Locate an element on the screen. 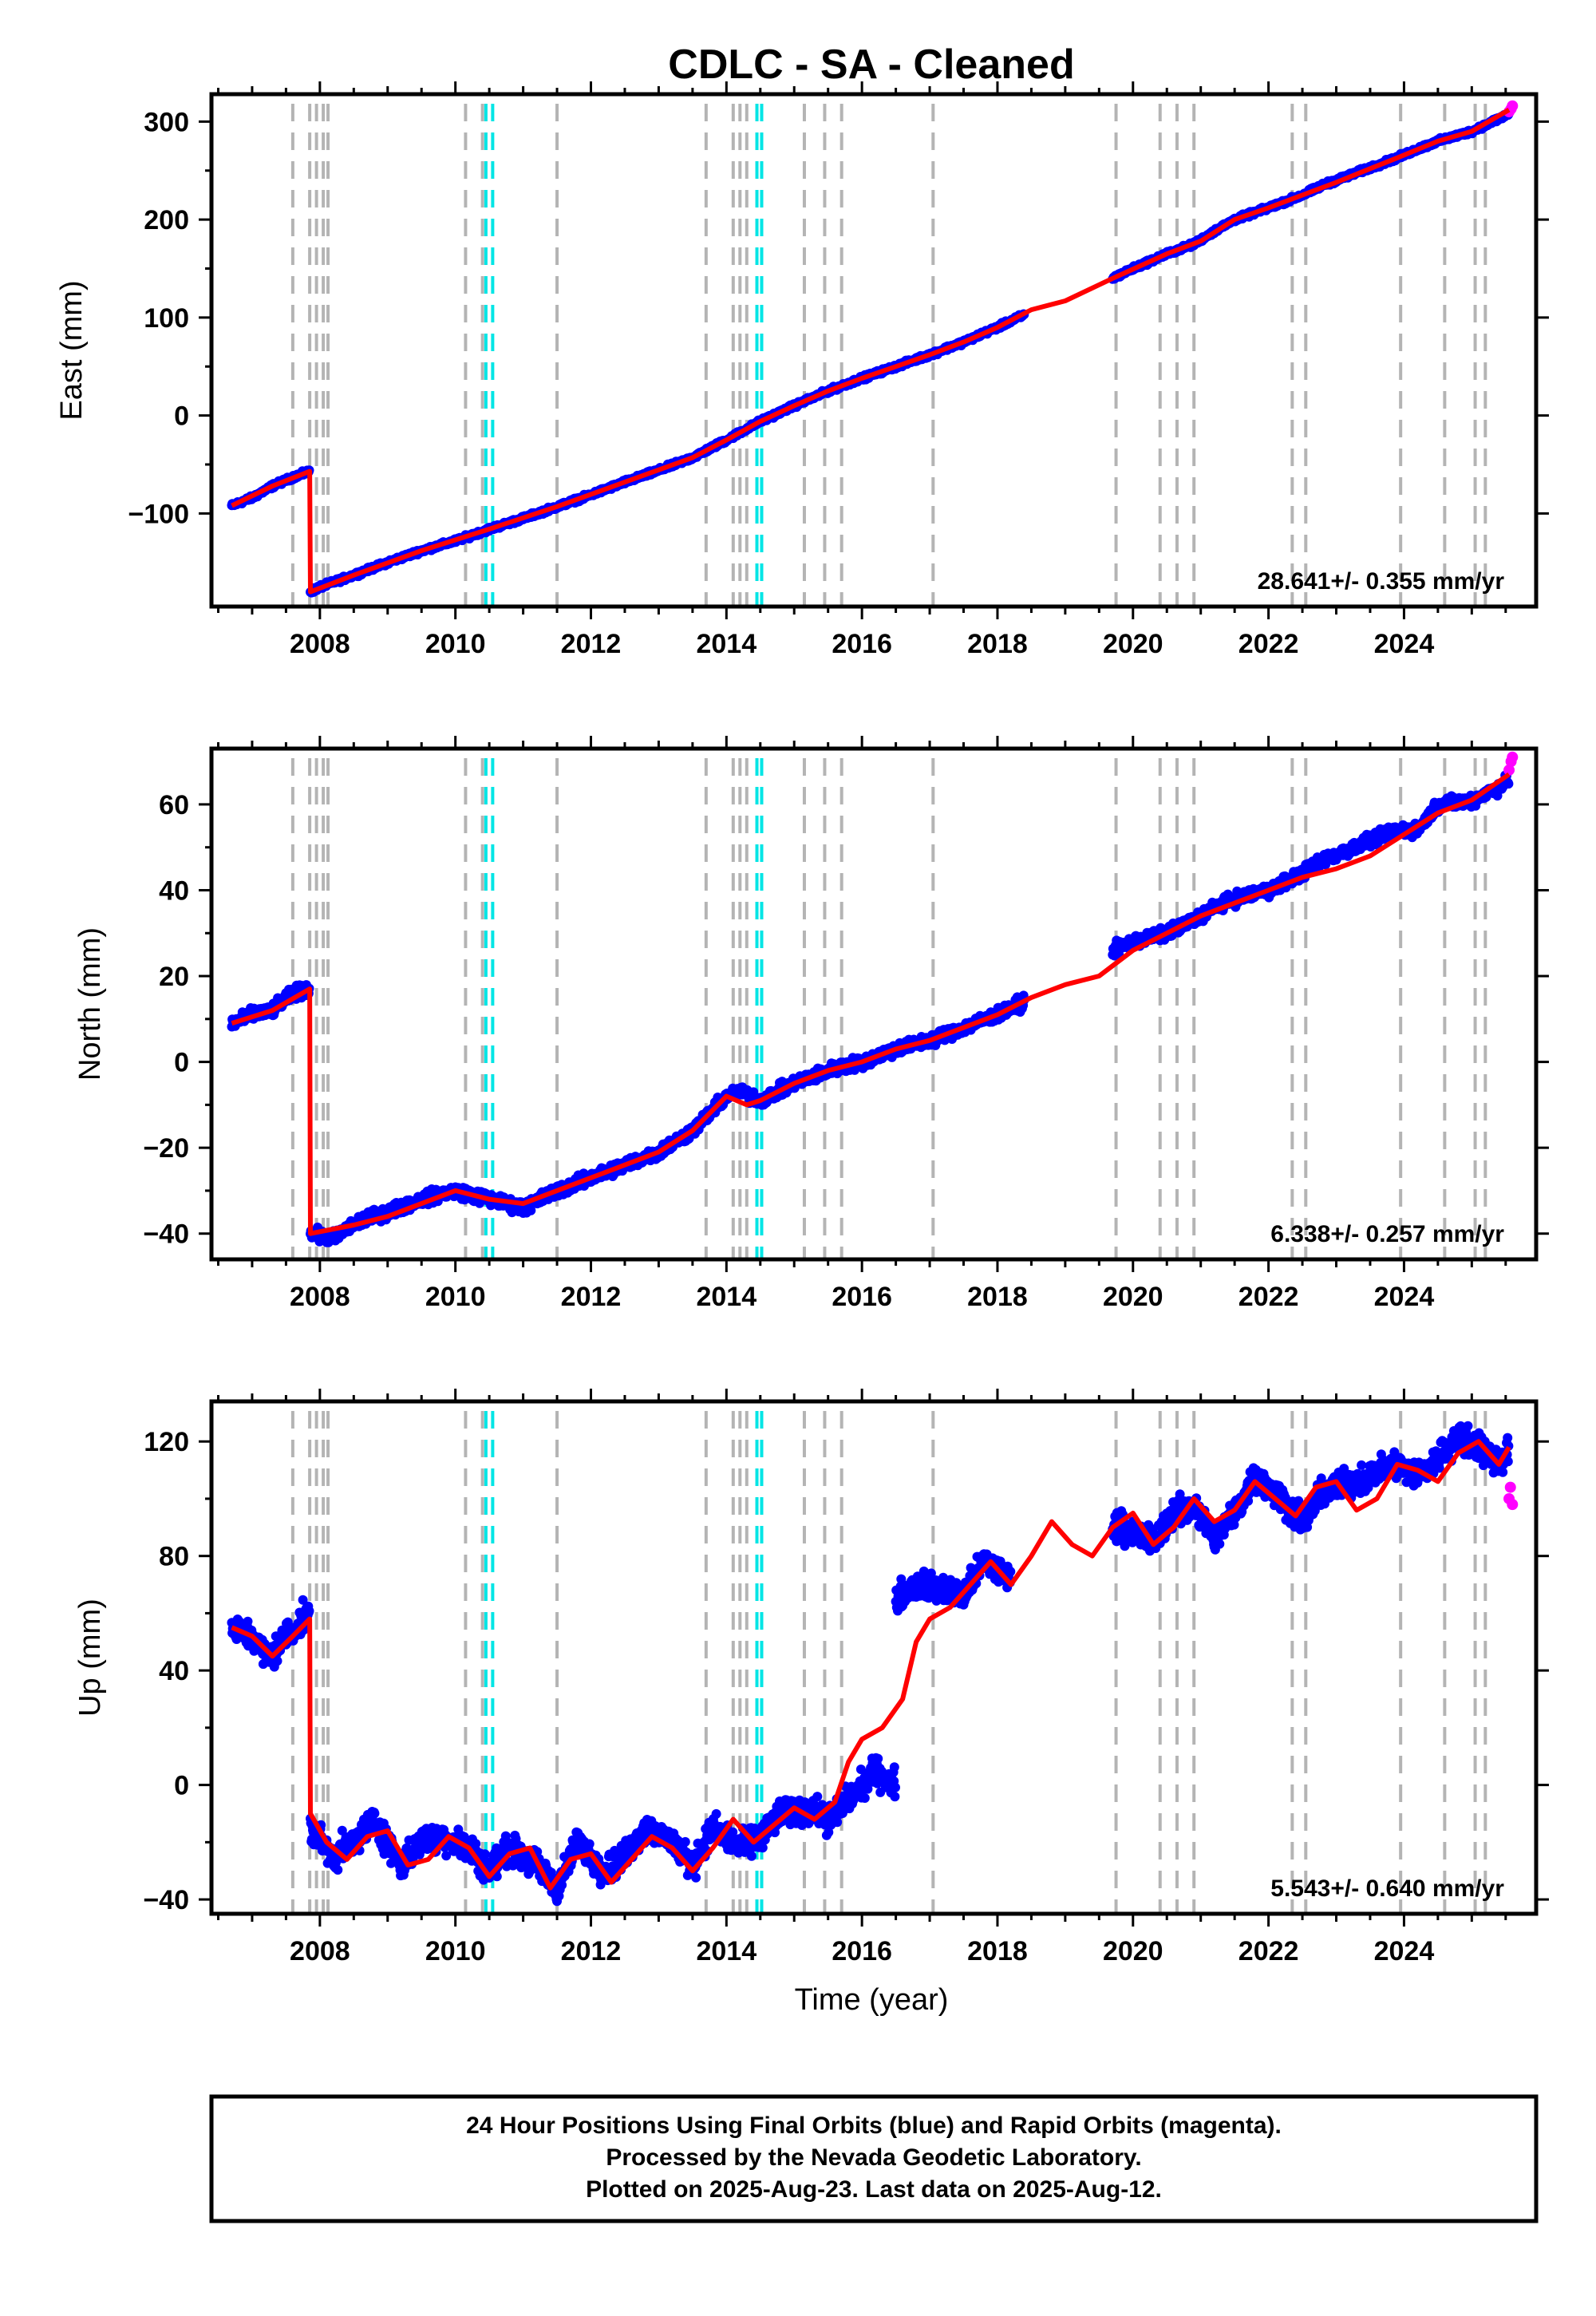  rapid-orbit-points is located at coordinates (1511, 109).